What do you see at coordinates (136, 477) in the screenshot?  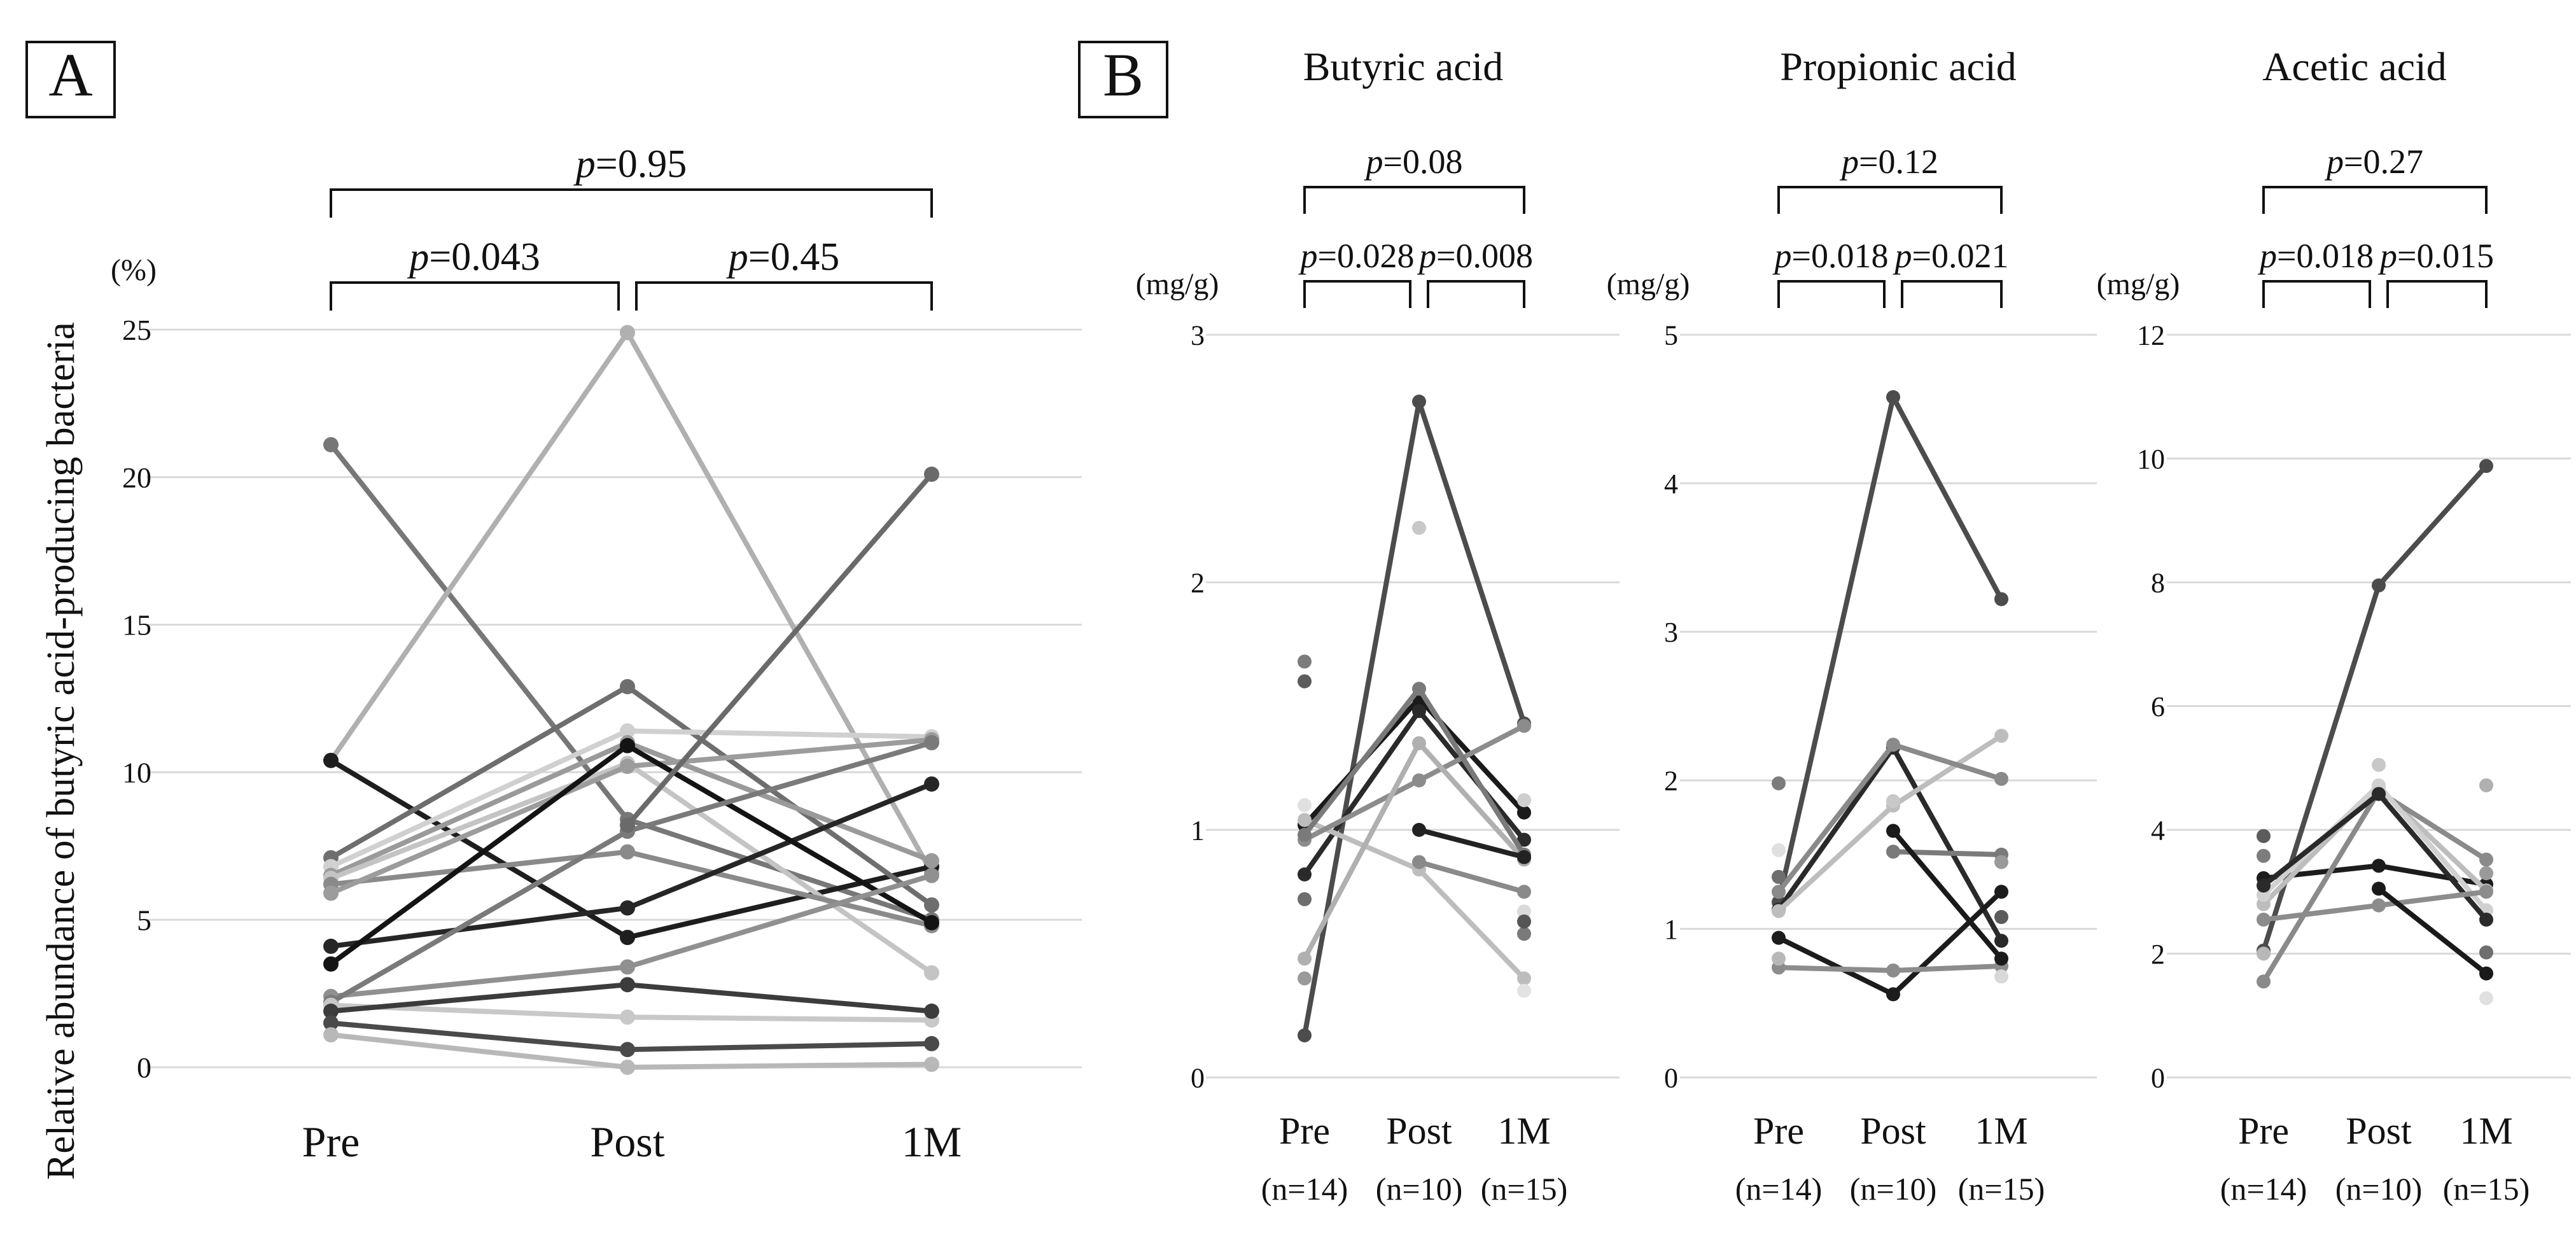 I see `y-tick-label: 20` at bounding box center [136, 477].